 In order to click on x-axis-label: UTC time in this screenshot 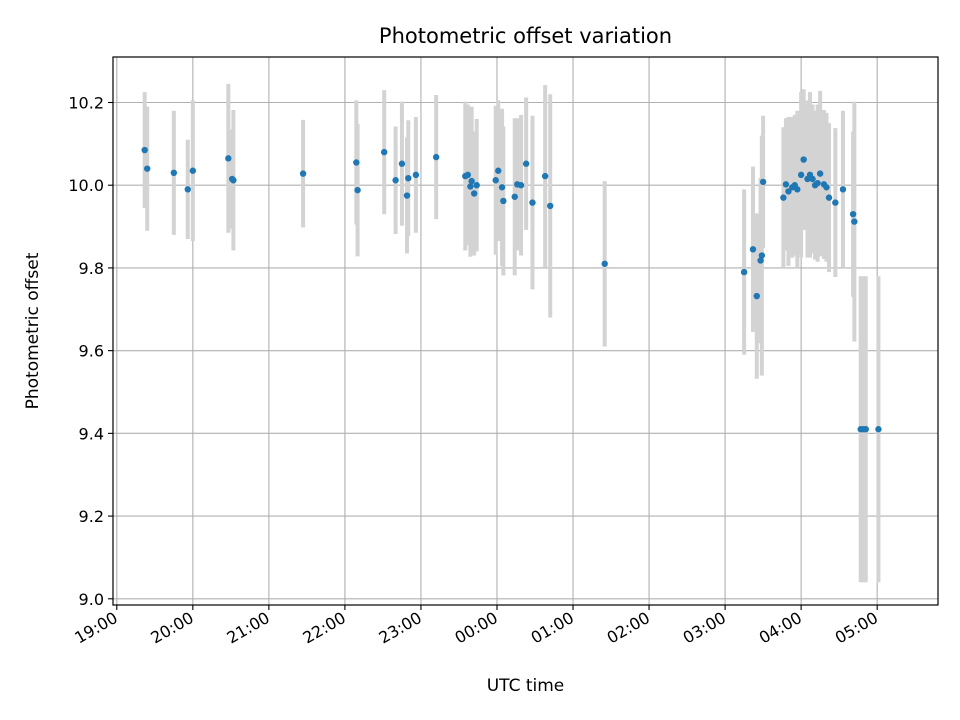, I will do `click(526, 686)`.